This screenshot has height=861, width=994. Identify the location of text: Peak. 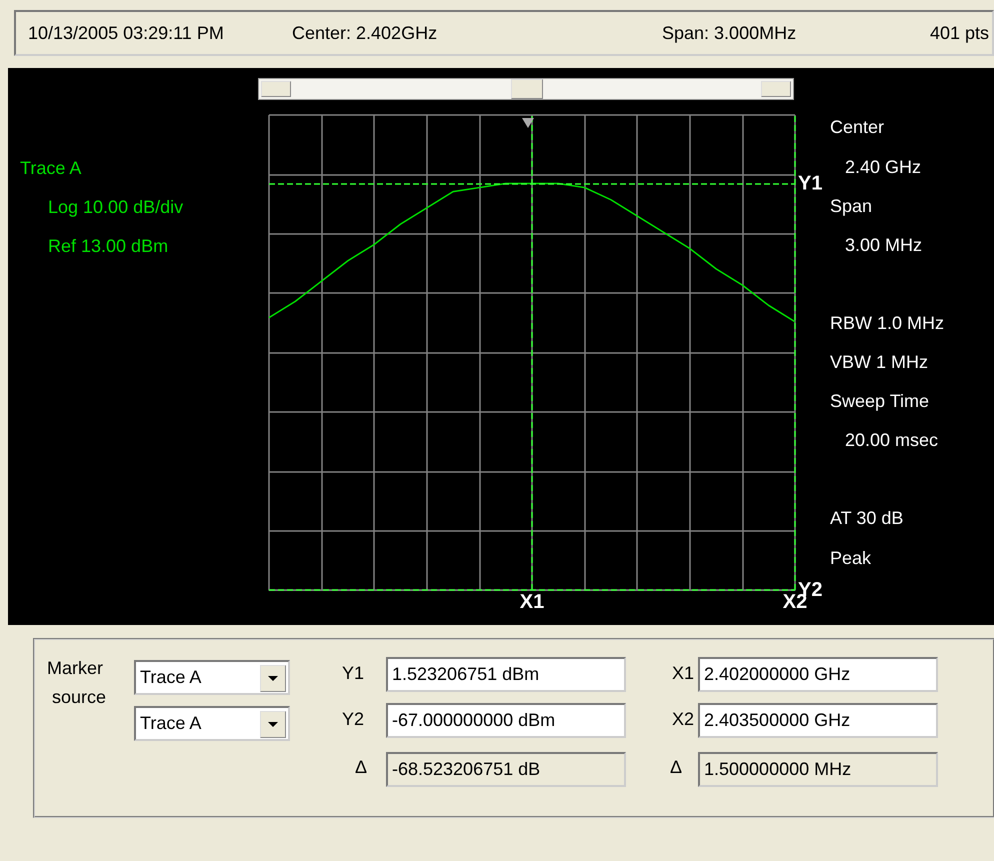
(851, 558).